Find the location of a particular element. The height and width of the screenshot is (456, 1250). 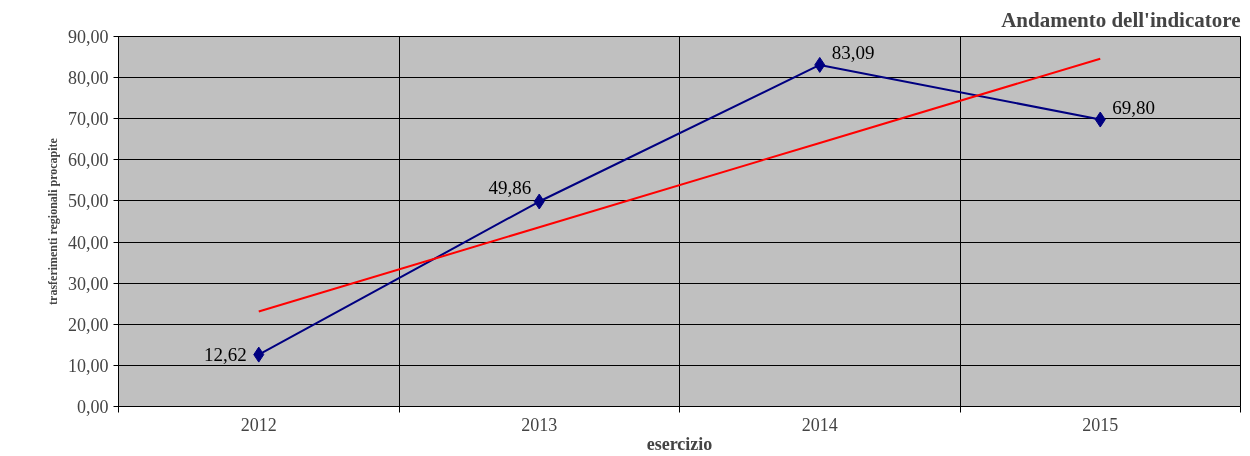

y-tick-label: 70,00 is located at coordinates (88, 119).